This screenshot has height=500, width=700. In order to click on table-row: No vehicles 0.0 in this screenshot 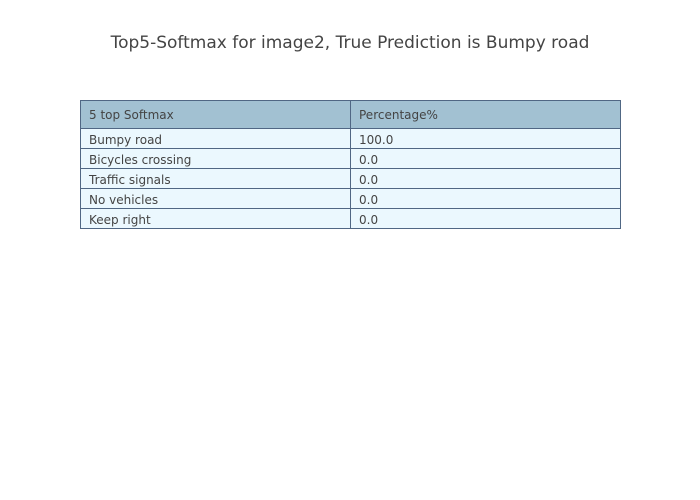, I will do `click(350, 198)`.